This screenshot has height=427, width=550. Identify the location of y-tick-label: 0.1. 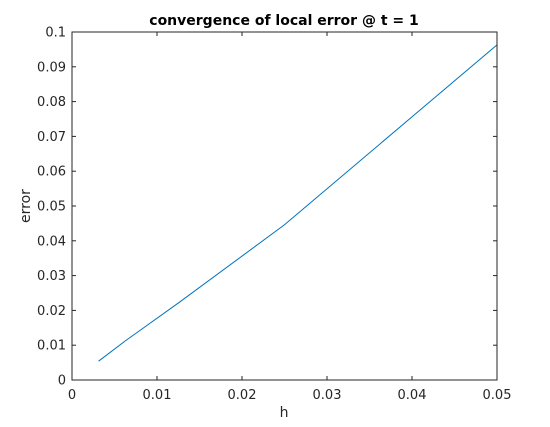
(55, 33).